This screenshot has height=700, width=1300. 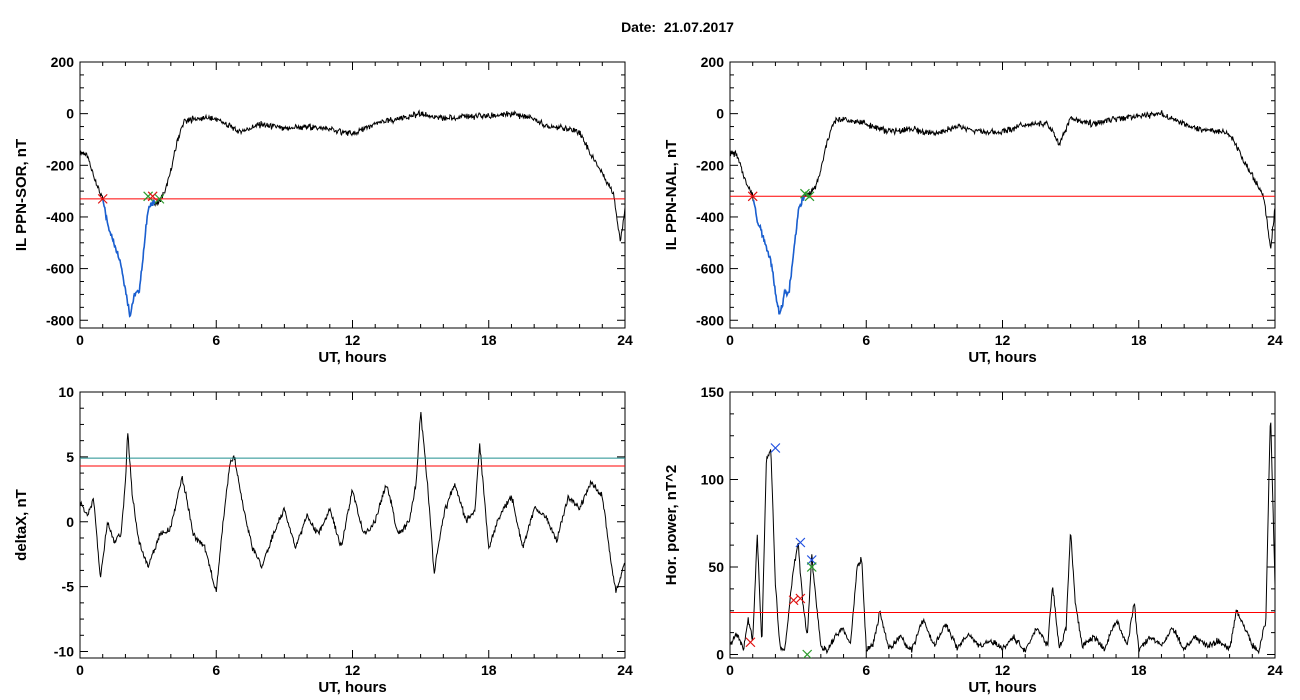 What do you see at coordinates (713, 392) in the screenshot?
I see `y-tick-label: 150` at bounding box center [713, 392].